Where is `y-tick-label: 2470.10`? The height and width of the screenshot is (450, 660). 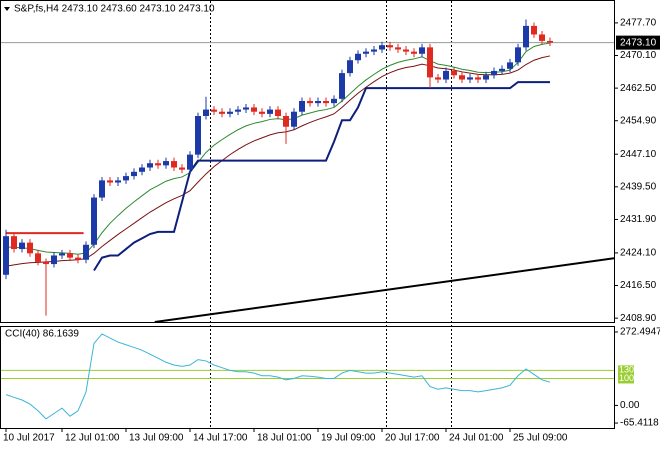
y-tick-label: 2470.10 is located at coordinates (638, 55).